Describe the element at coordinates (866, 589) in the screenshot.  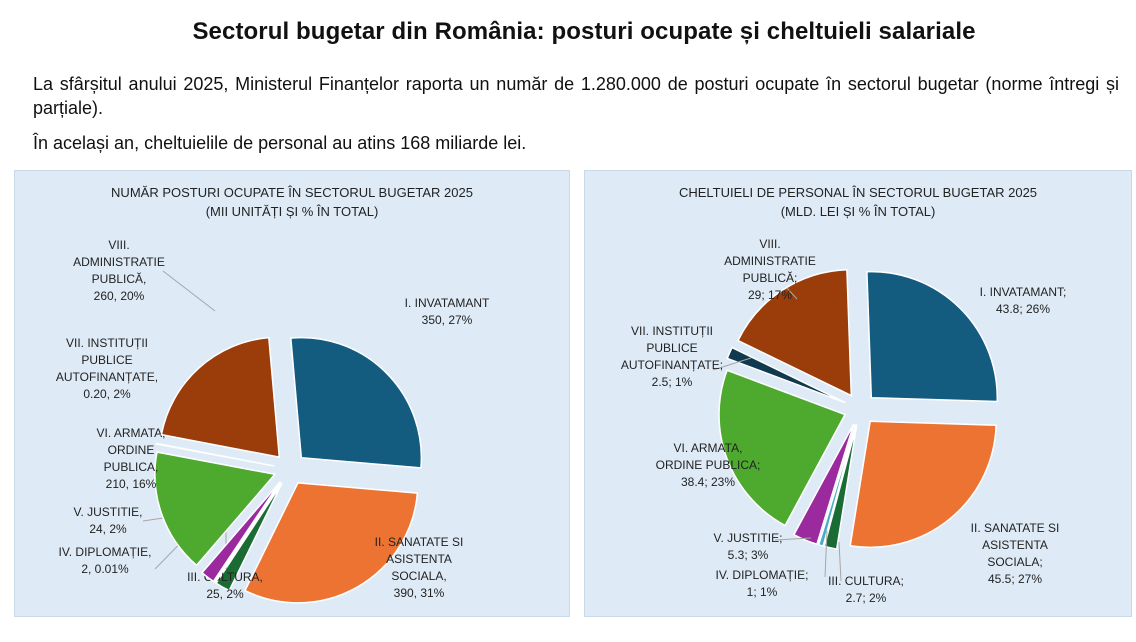
I see `slice-label-iii-cultura: III. CULTURA; 2.7; 2%` at that location.